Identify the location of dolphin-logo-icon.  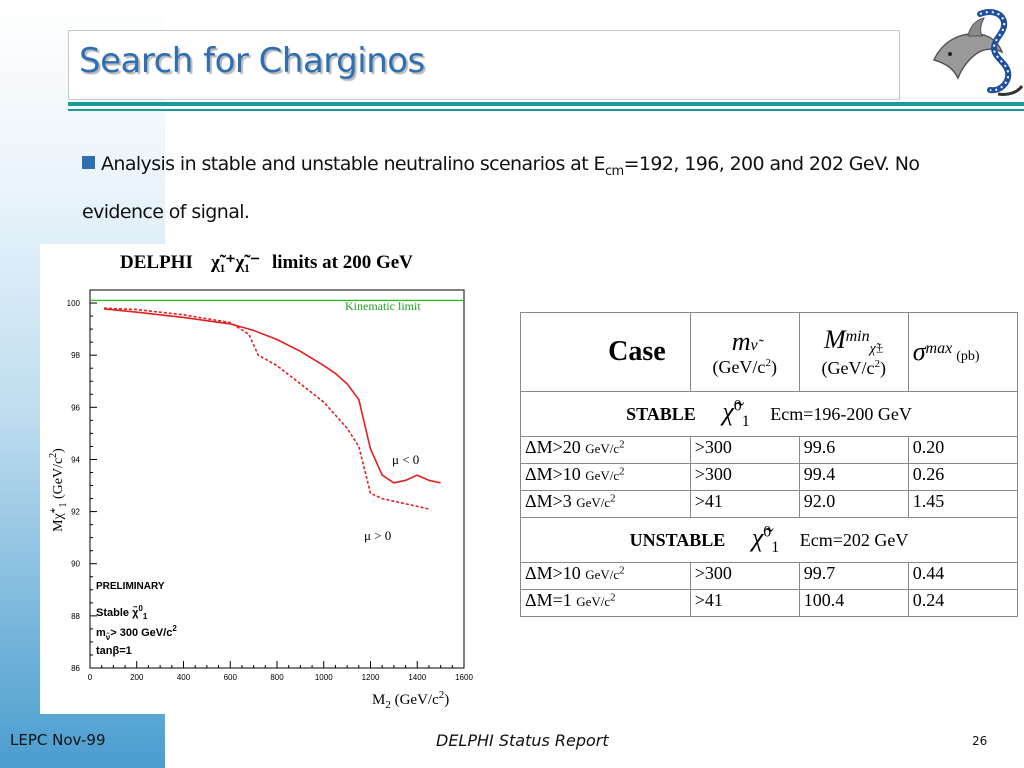
(978, 52).